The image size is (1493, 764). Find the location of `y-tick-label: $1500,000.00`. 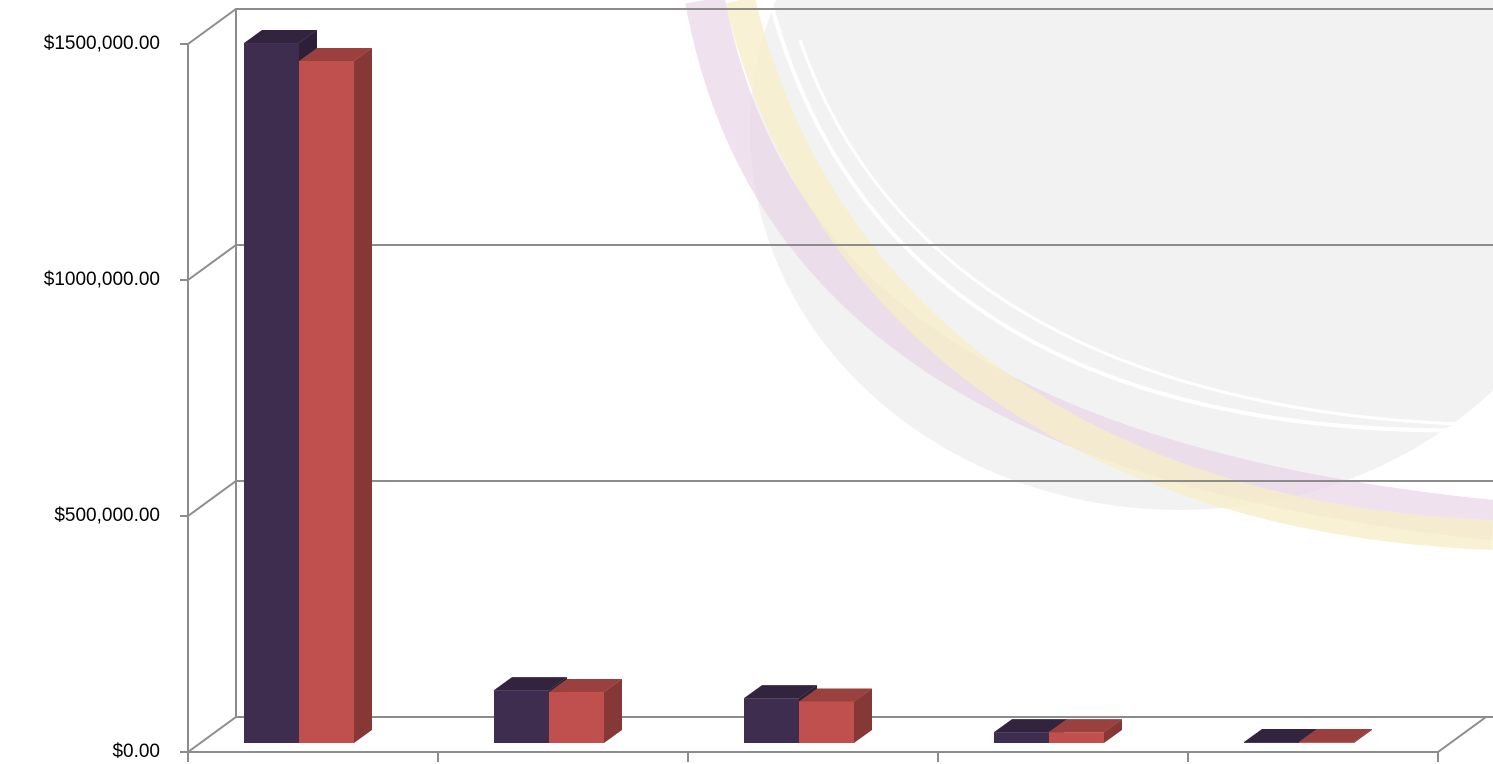

y-tick-label: $1500,000.00 is located at coordinates (102, 43).